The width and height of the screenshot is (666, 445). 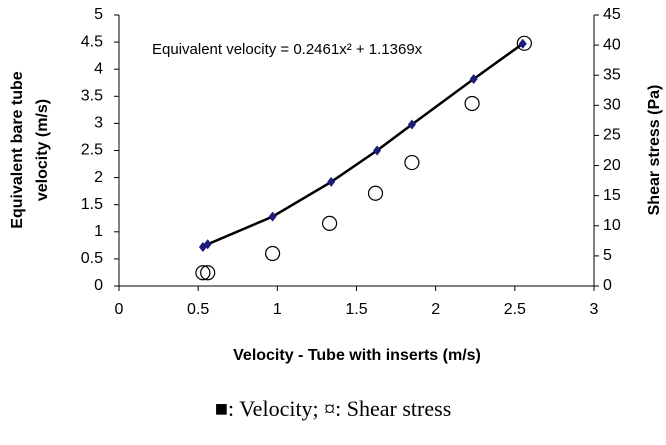 What do you see at coordinates (92, 150) in the screenshot?
I see `y-tick-label: 2.5` at bounding box center [92, 150].